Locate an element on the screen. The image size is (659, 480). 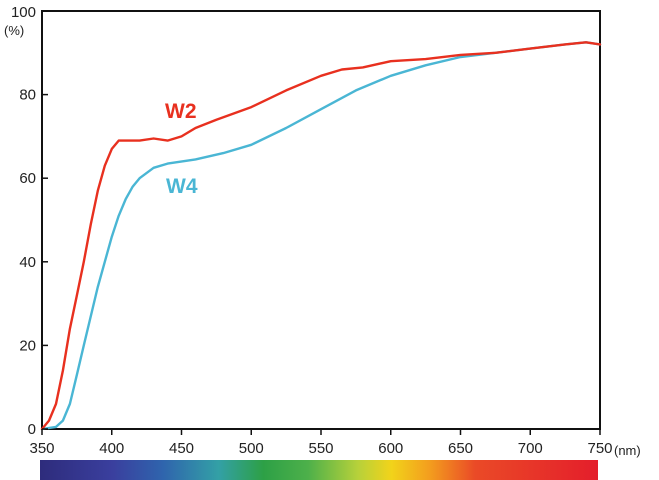
y-tick-label: 20 is located at coordinates (27, 345).